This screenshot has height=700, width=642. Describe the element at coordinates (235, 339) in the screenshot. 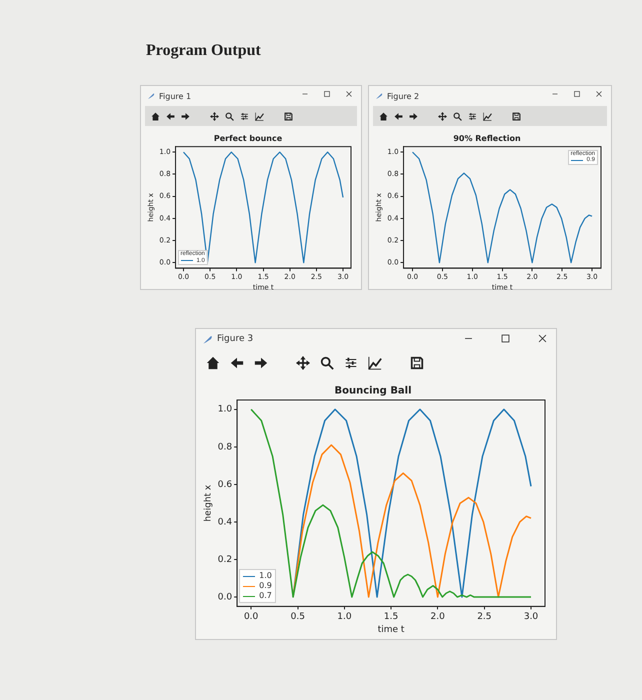

I see `caption: Figure 3` at that location.